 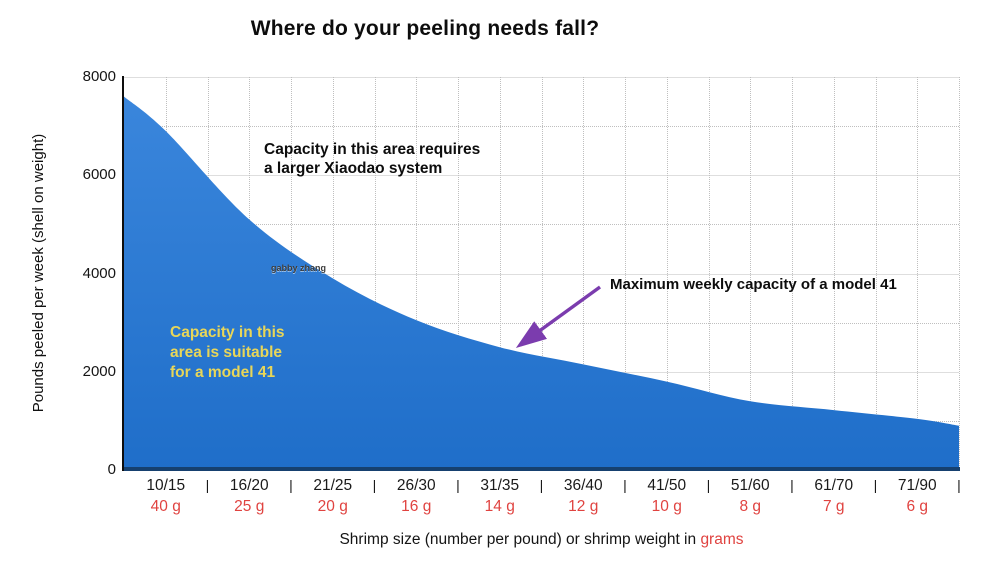 I want to click on gram-label: 16 g, so click(x=416, y=506).